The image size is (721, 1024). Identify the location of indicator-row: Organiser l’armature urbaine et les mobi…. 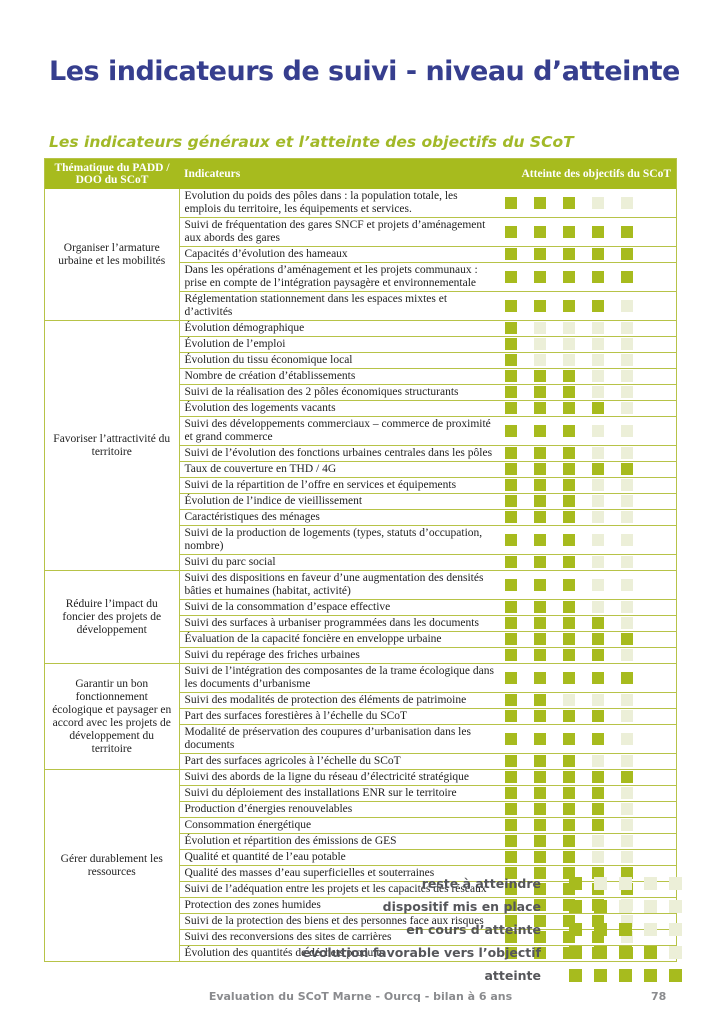
(360, 255).